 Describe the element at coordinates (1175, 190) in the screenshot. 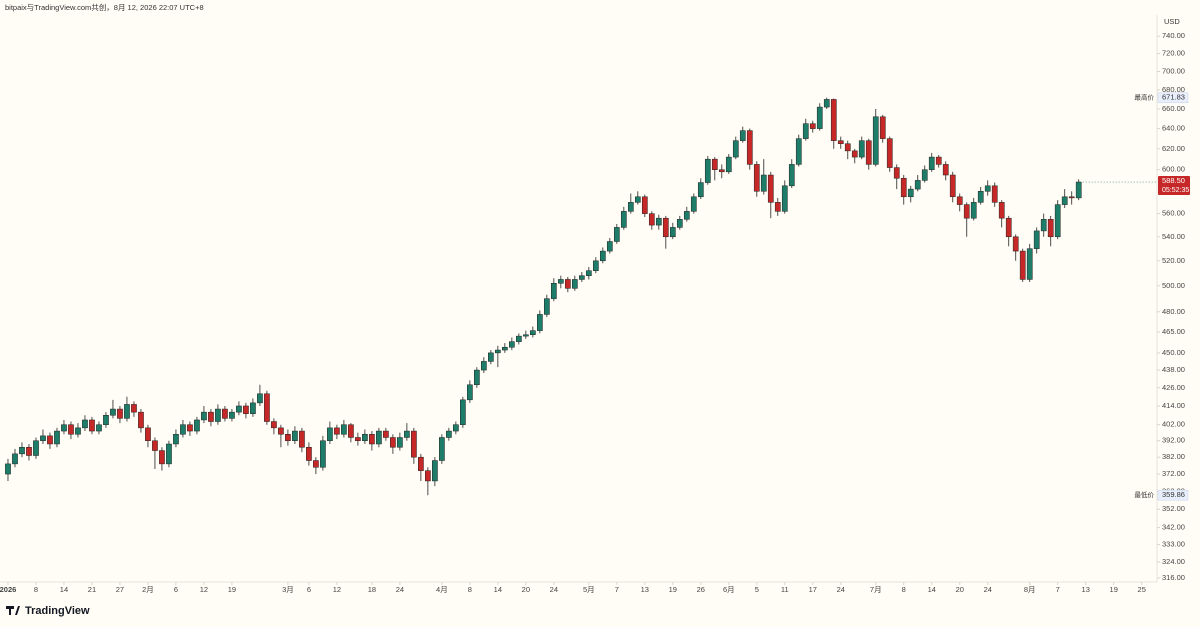

I see `countdown: 05:52:35` at that location.